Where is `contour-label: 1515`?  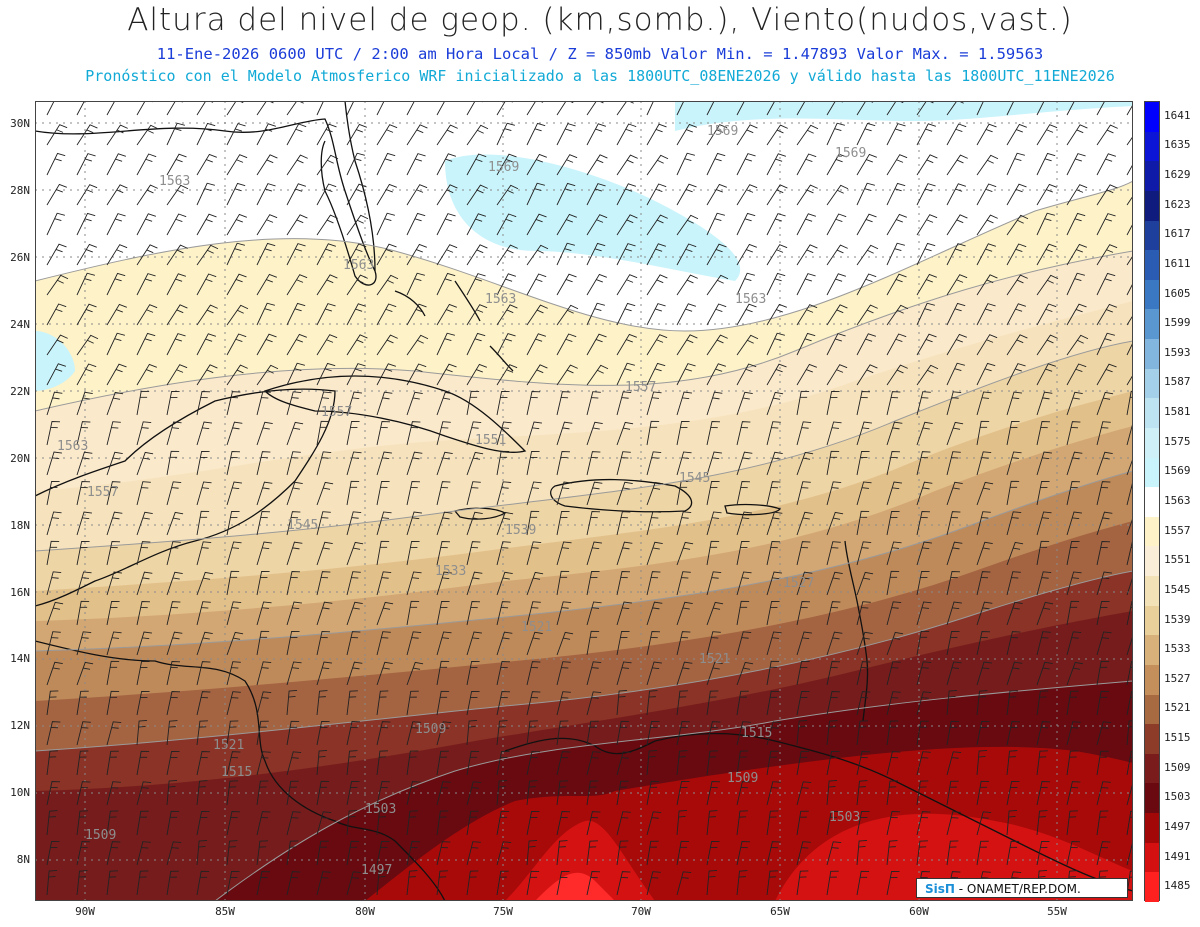 contour-label: 1515 is located at coordinates (236, 772).